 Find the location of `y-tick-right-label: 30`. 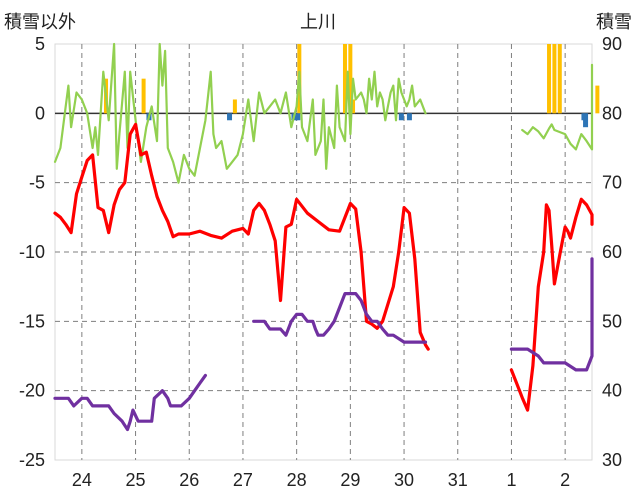

y-tick-right-label: 30 is located at coordinates (612, 460).